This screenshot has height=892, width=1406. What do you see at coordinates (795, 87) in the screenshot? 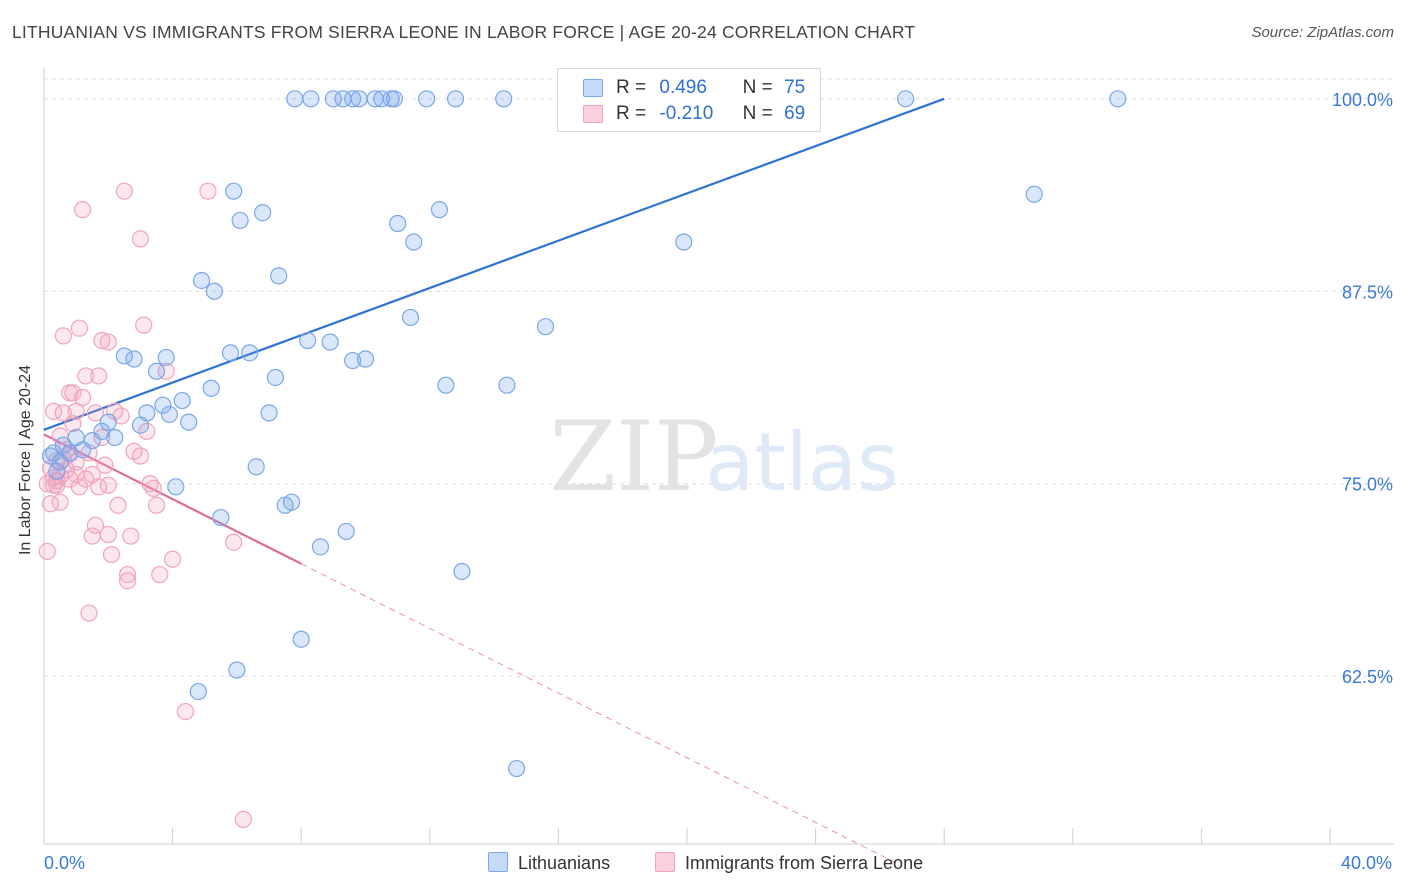
I see `legend-n-value-blue: 75` at bounding box center [795, 87].